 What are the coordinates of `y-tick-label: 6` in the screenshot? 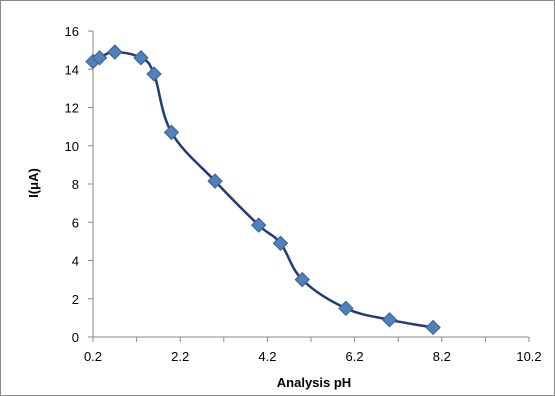 It's located at (75, 222).